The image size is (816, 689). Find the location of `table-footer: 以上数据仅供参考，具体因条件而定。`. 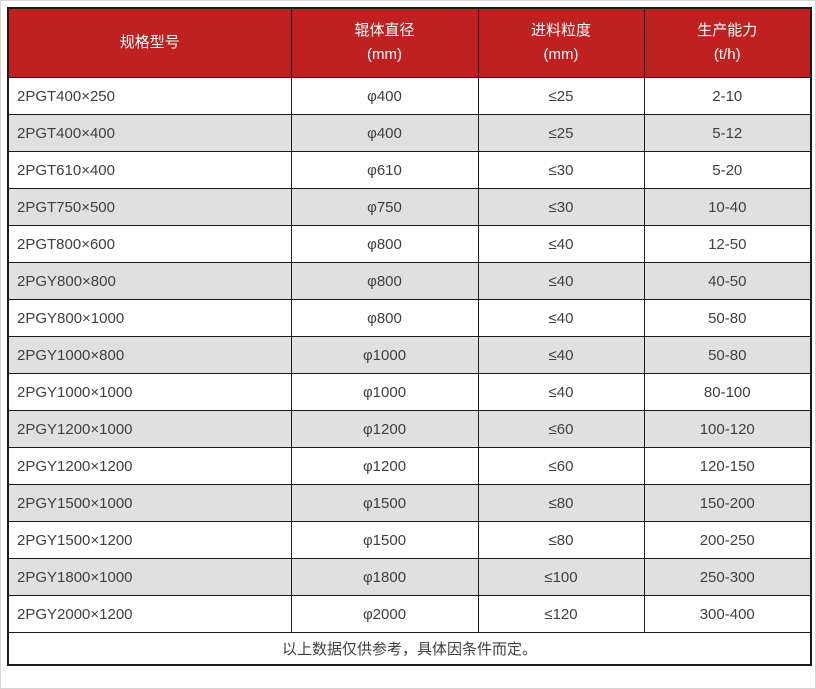

table-footer: 以上数据仅供参考，具体因条件而定。 is located at coordinates (409, 649).